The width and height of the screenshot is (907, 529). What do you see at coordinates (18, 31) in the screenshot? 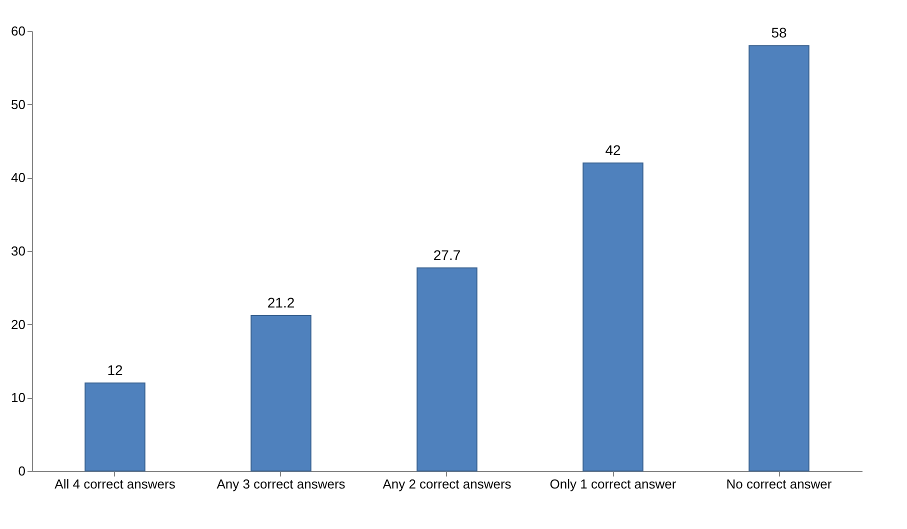
I see `y-tick-label: 60` at bounding box center [18, 31].